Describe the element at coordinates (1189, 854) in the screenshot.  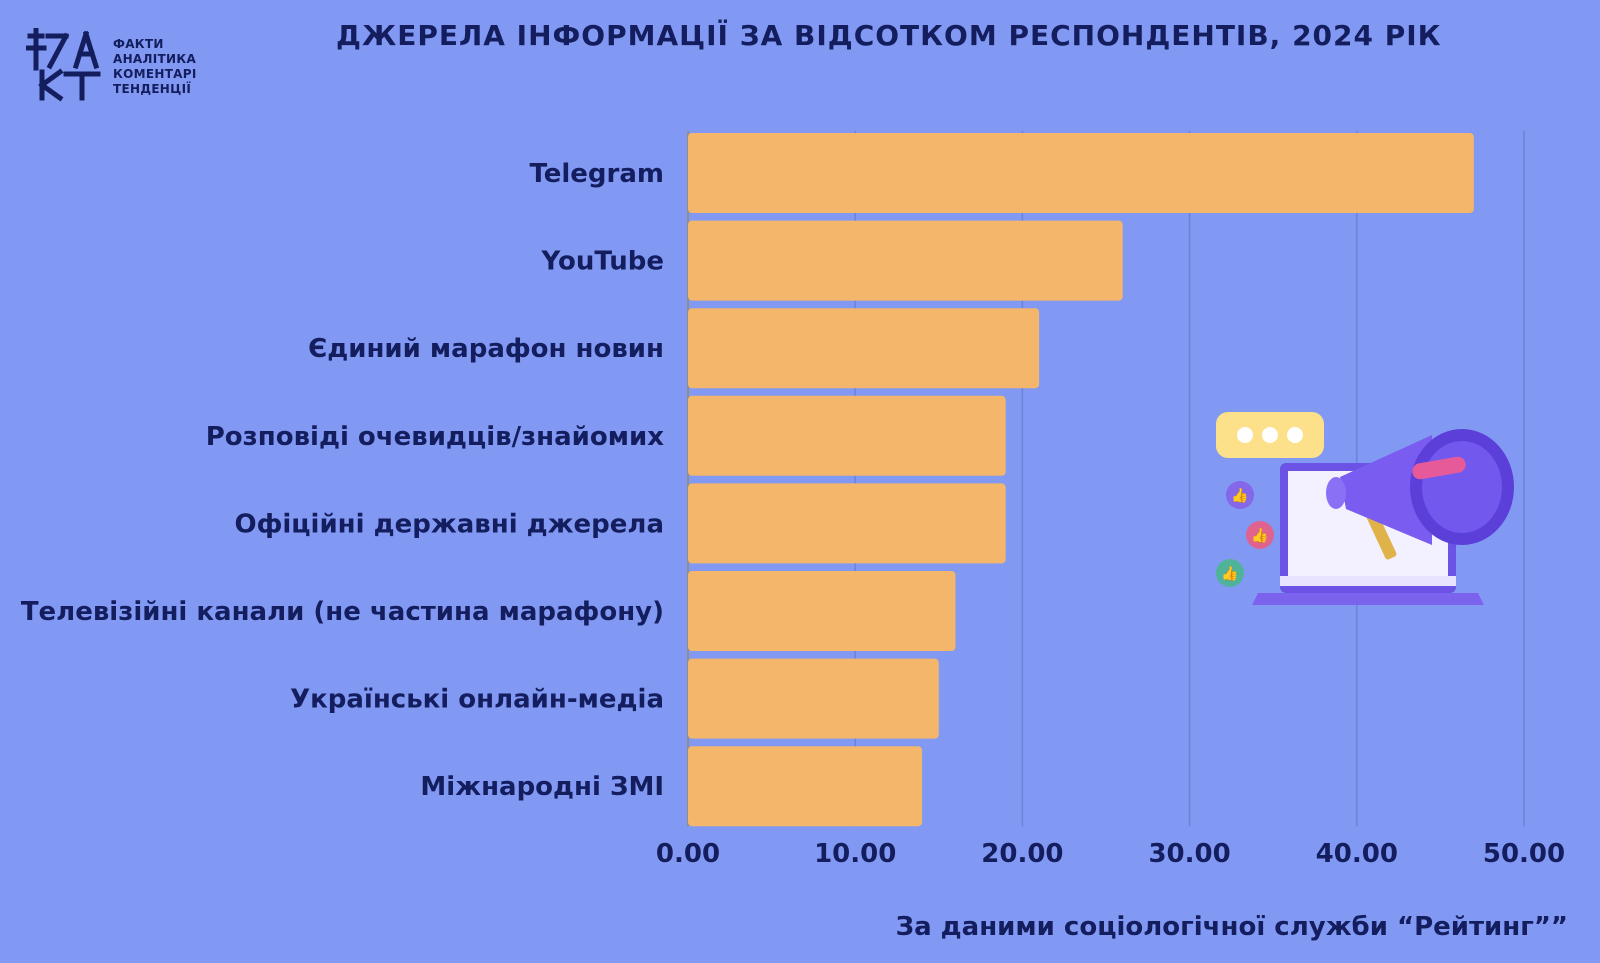
I see `x-tick-label: 30.00` at that location.